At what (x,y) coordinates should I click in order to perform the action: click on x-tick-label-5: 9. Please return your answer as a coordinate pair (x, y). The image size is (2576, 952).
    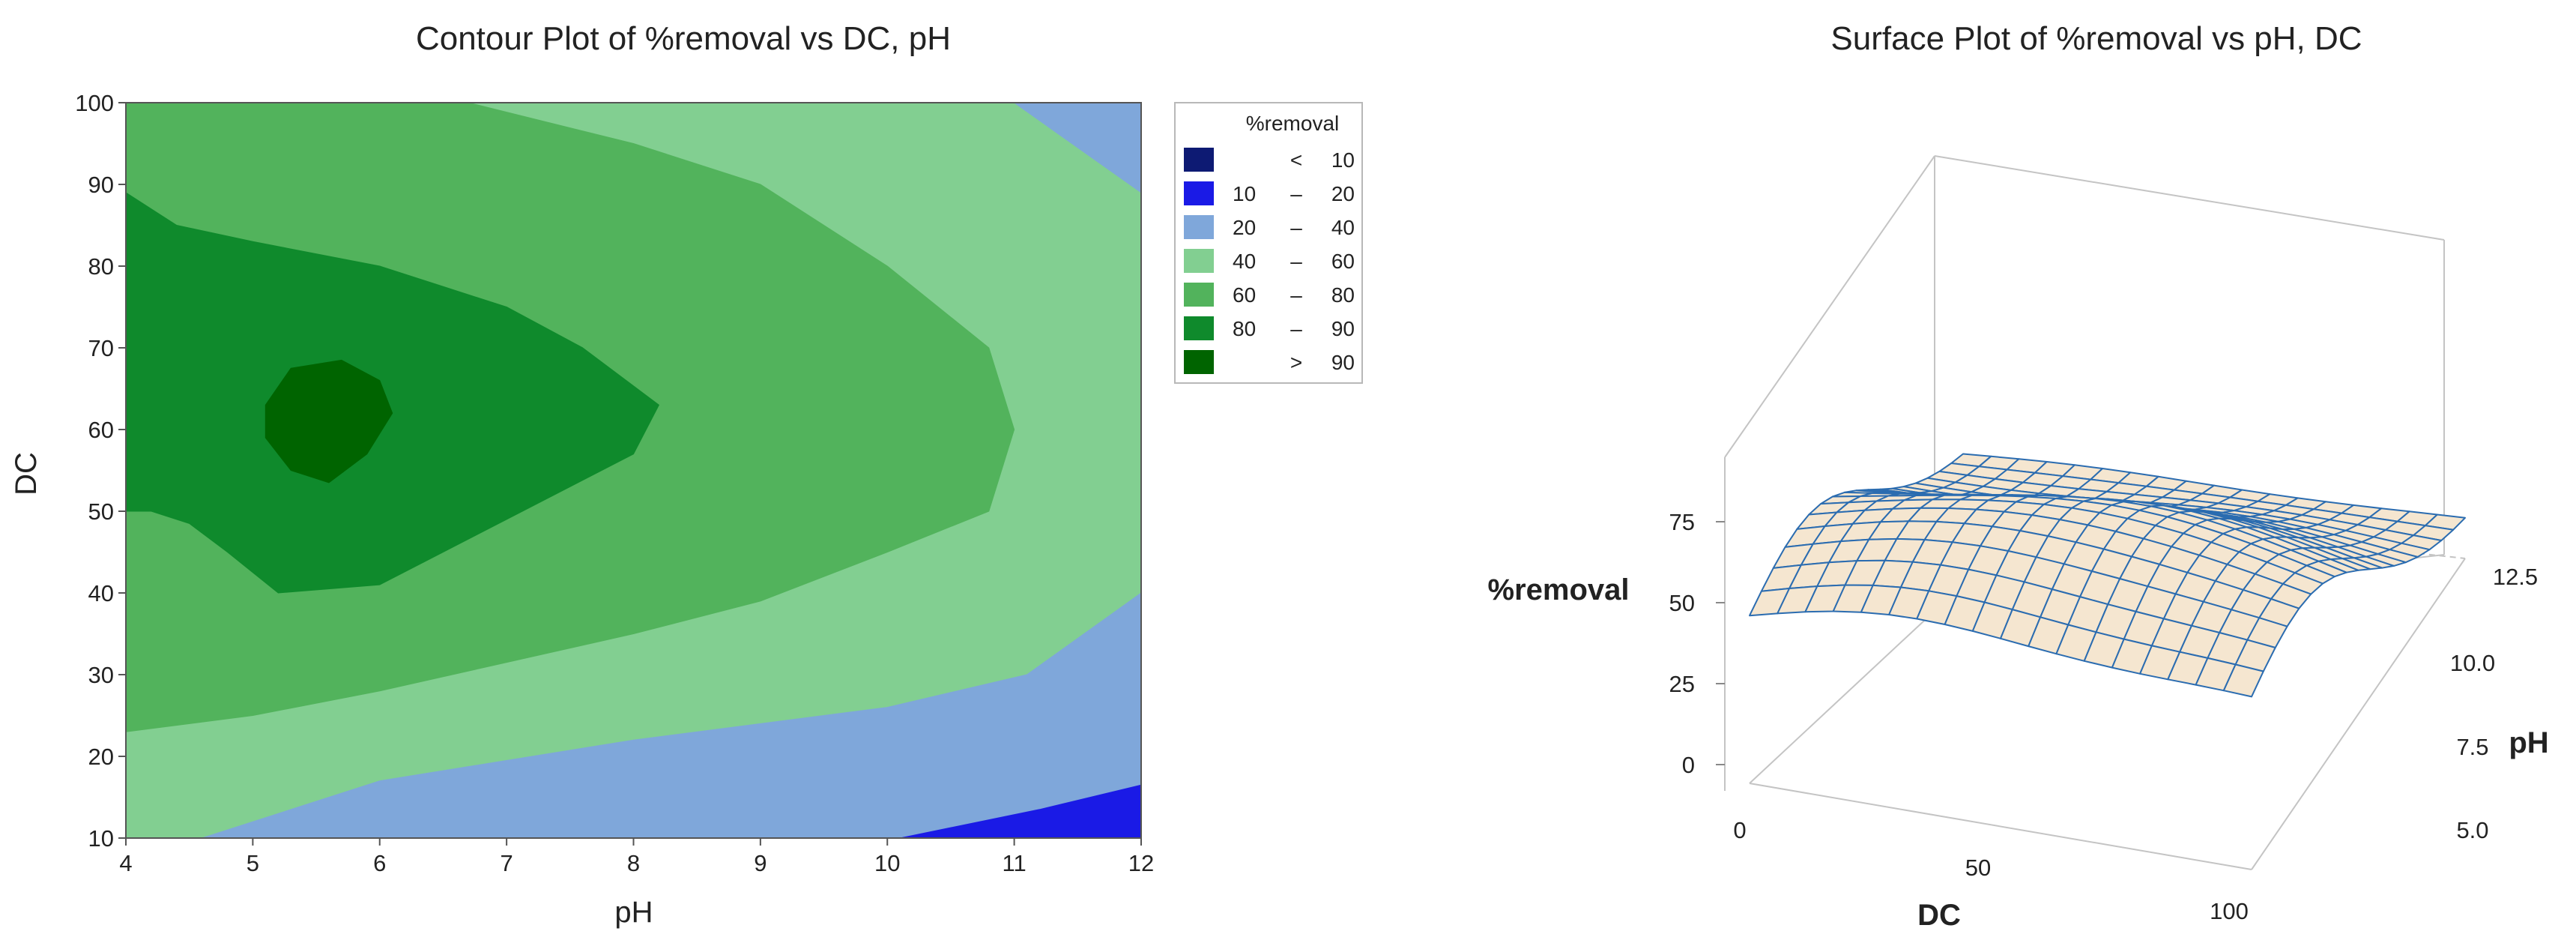
    Looking at the image, I should click on (760, 863).